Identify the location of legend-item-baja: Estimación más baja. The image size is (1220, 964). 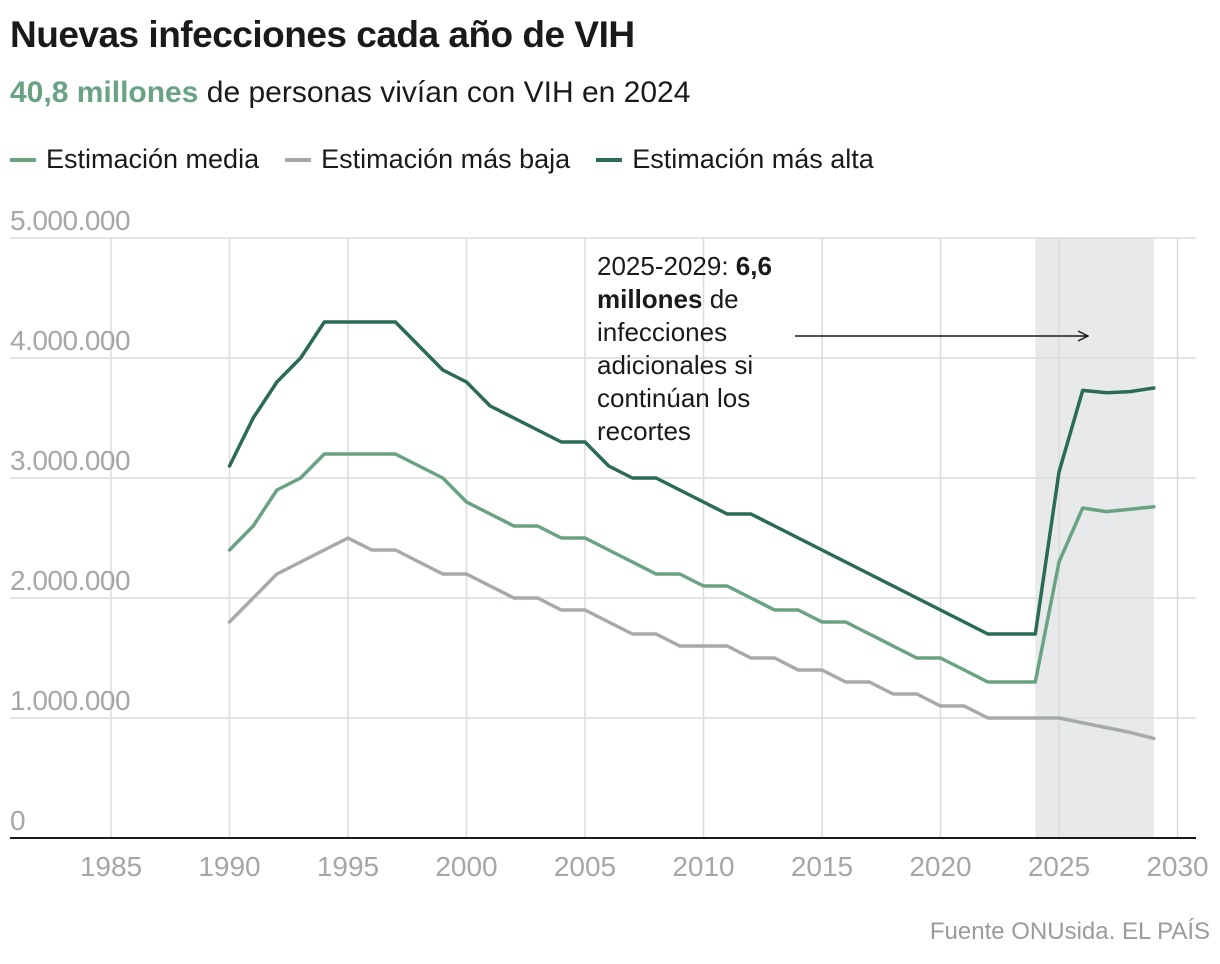
(427, 159).